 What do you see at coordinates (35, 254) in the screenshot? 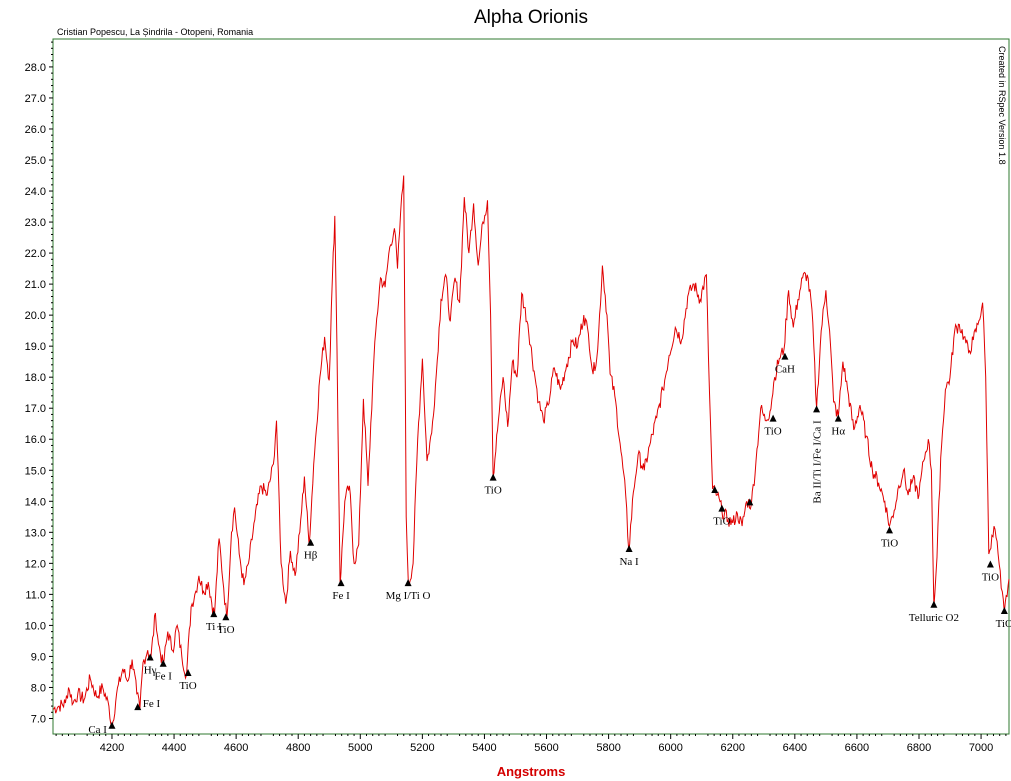
I see `y-tick-label: 22.0` at bounding box center [35, 254].